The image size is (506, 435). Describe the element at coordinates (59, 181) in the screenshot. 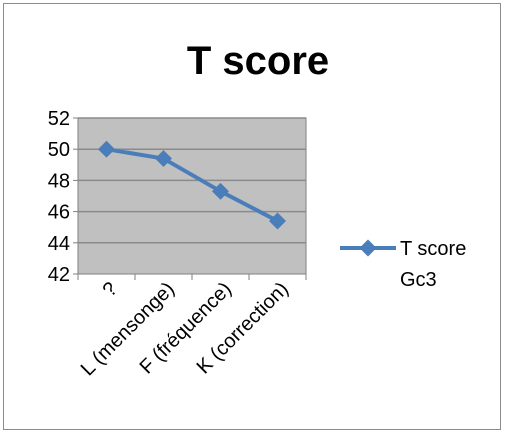

I see `y-tick-label: 48` at that location.